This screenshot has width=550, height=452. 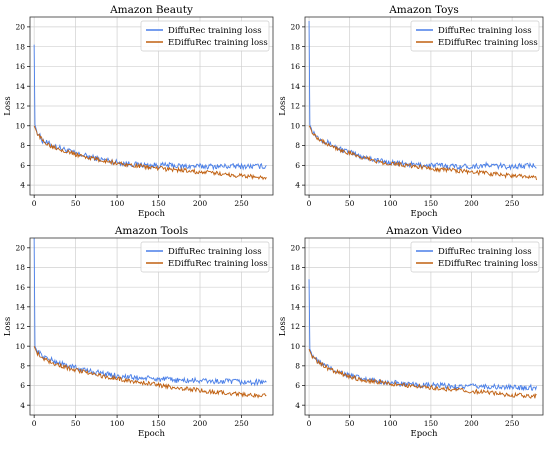 I want to click on chart-title: Amazon Toys, so click(x=423, y=10).